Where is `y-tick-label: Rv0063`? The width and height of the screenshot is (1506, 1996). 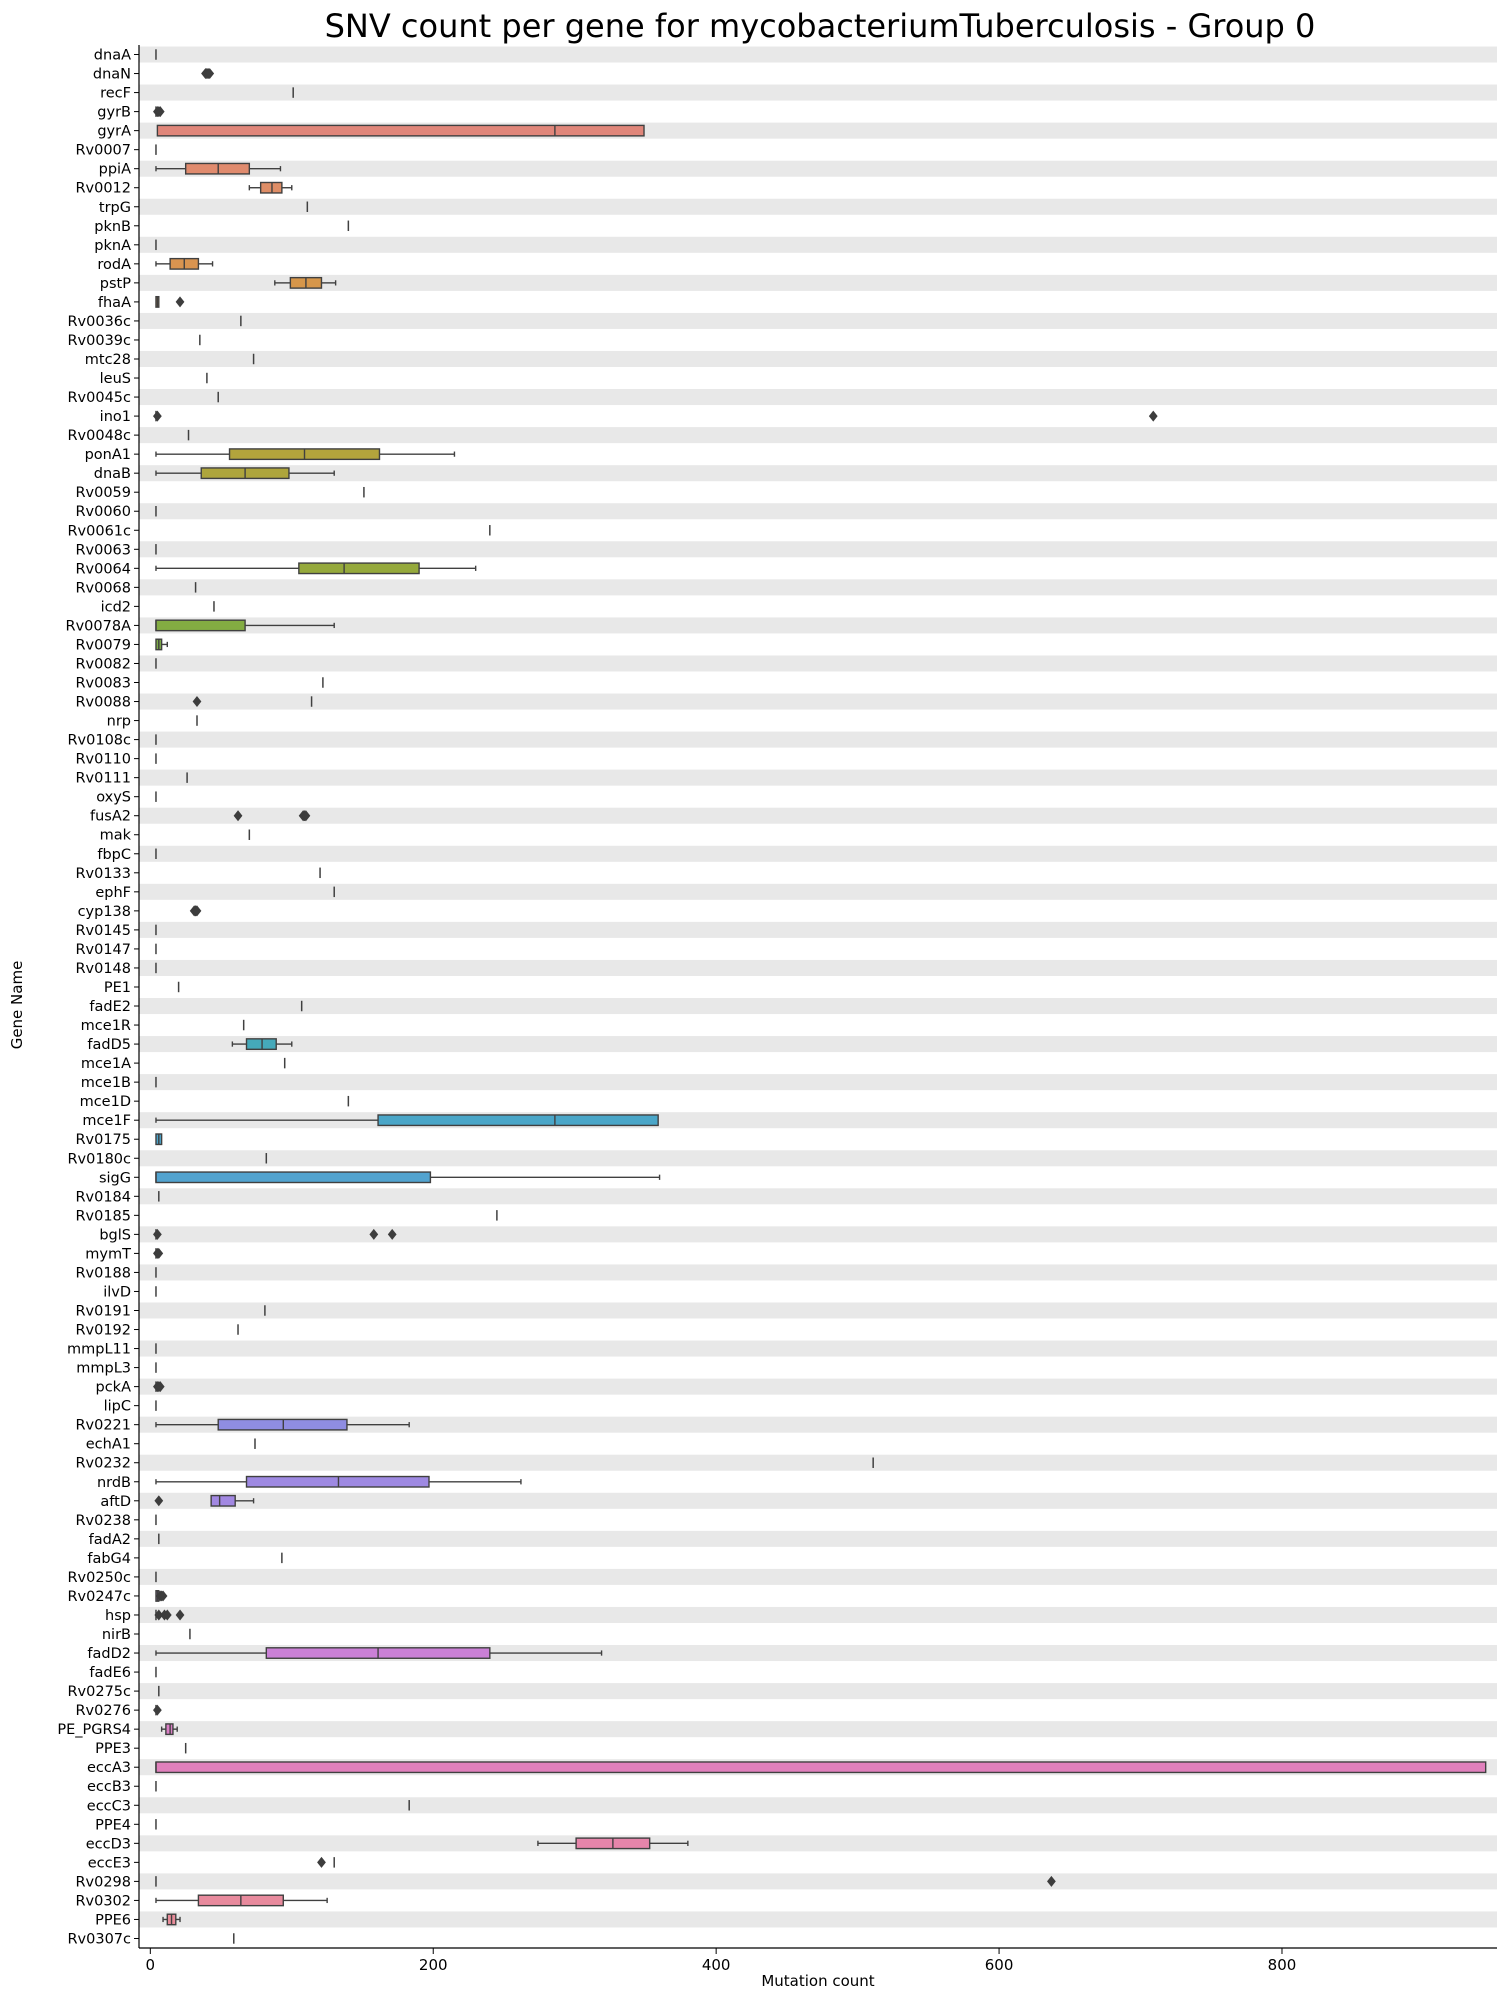
y-tick-label: Rv0063 is located at coordinates (103, 550).